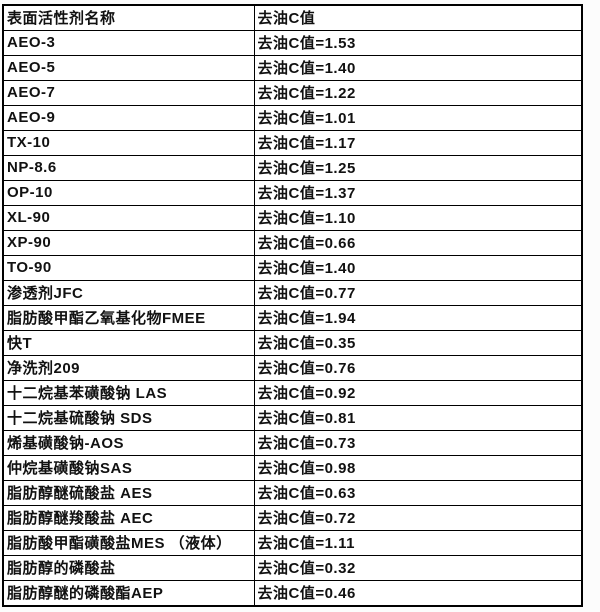 The image size is (600, 612). I want to click on table-row: AEO-5 去油C值=1.40, so click(292, 68).